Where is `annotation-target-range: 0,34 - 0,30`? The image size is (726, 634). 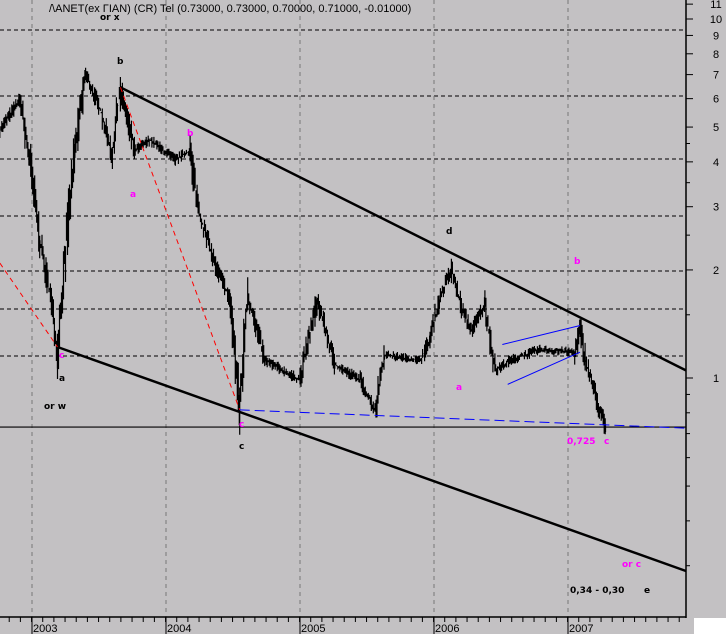 annotation-target-range: 0,34 - 0,30 is located at coordinates (597, 591).